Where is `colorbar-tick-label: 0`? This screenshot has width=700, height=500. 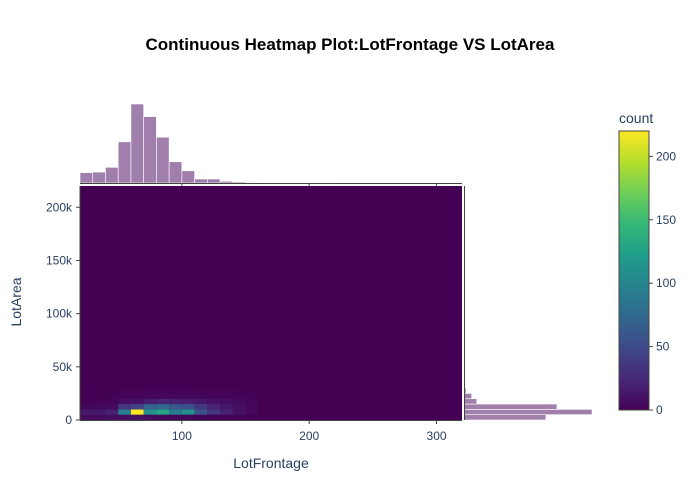
colorbar-tick-label: 0 is located at coordinates (659, 410).